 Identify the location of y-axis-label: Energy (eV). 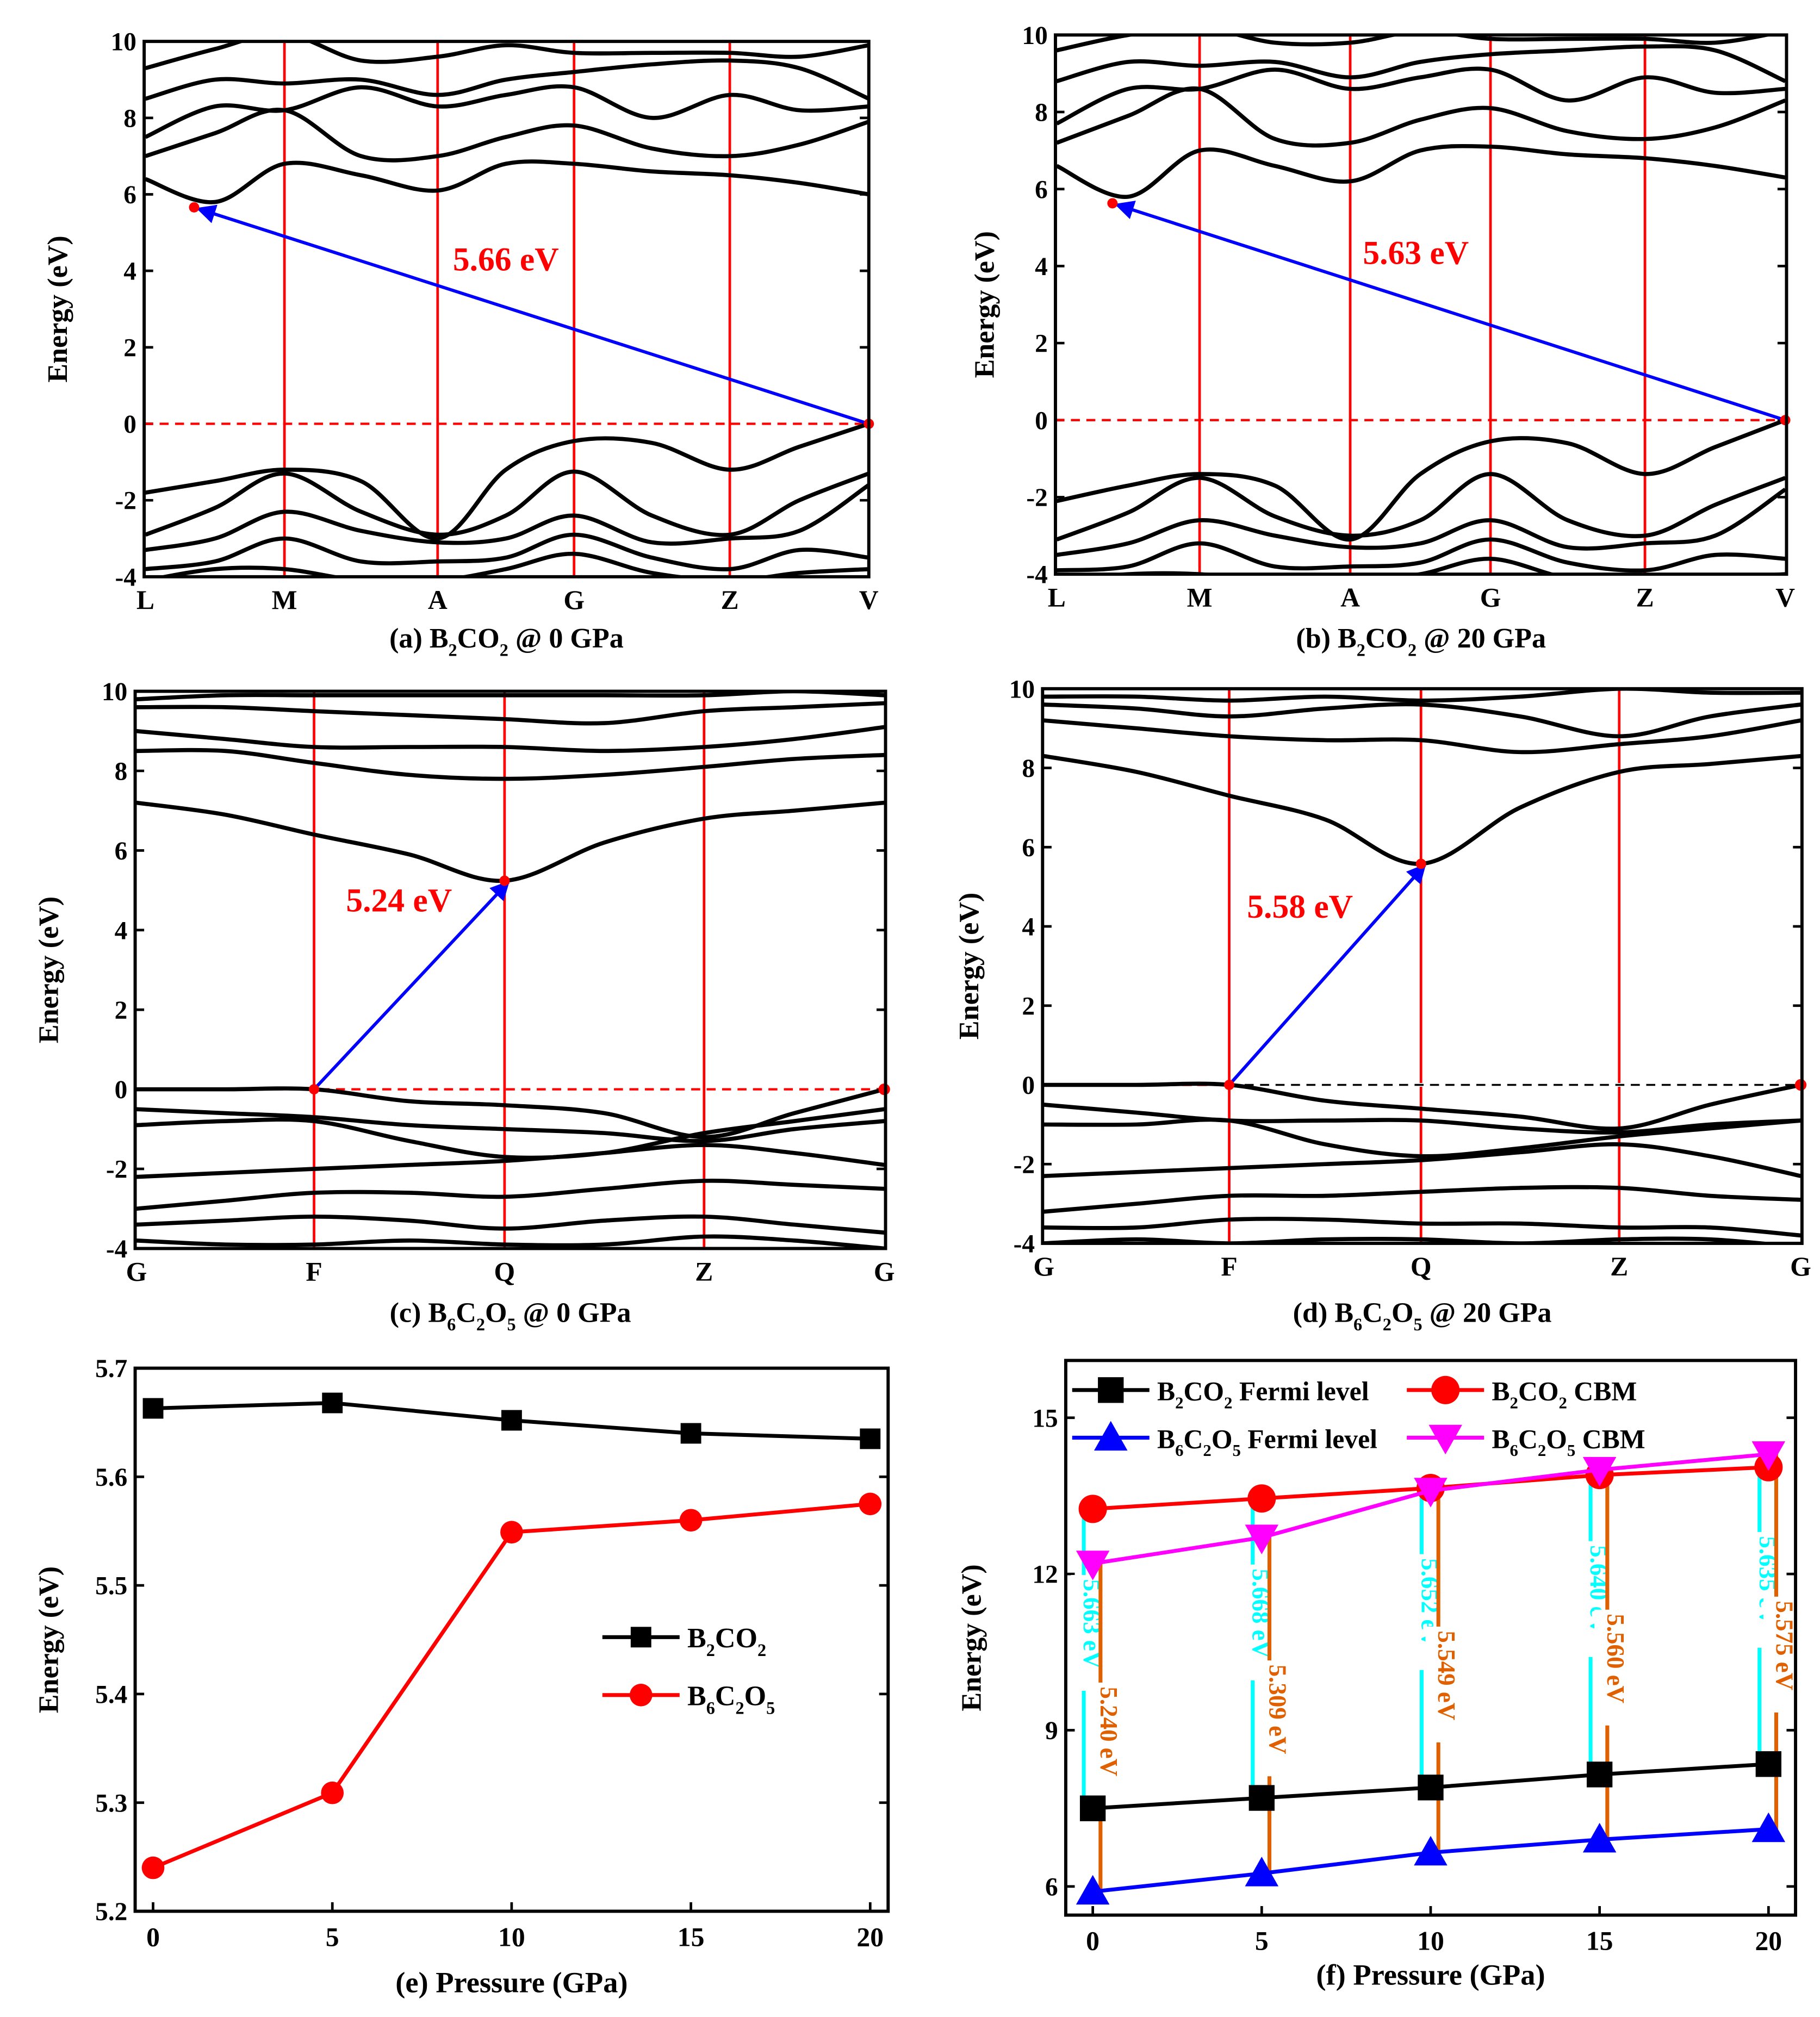
(969, 966).